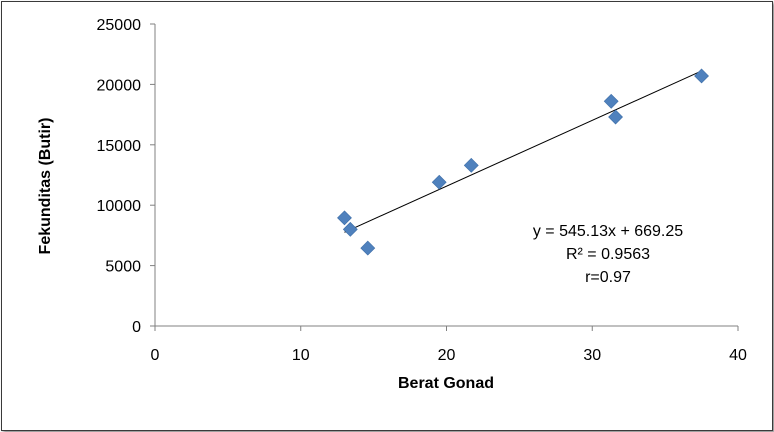 The width and height of the screenshot is (774, 432). Describe the element at coordinates (608, 277) in the screenshot. I see `correlation-label: r=0.97` at that location.